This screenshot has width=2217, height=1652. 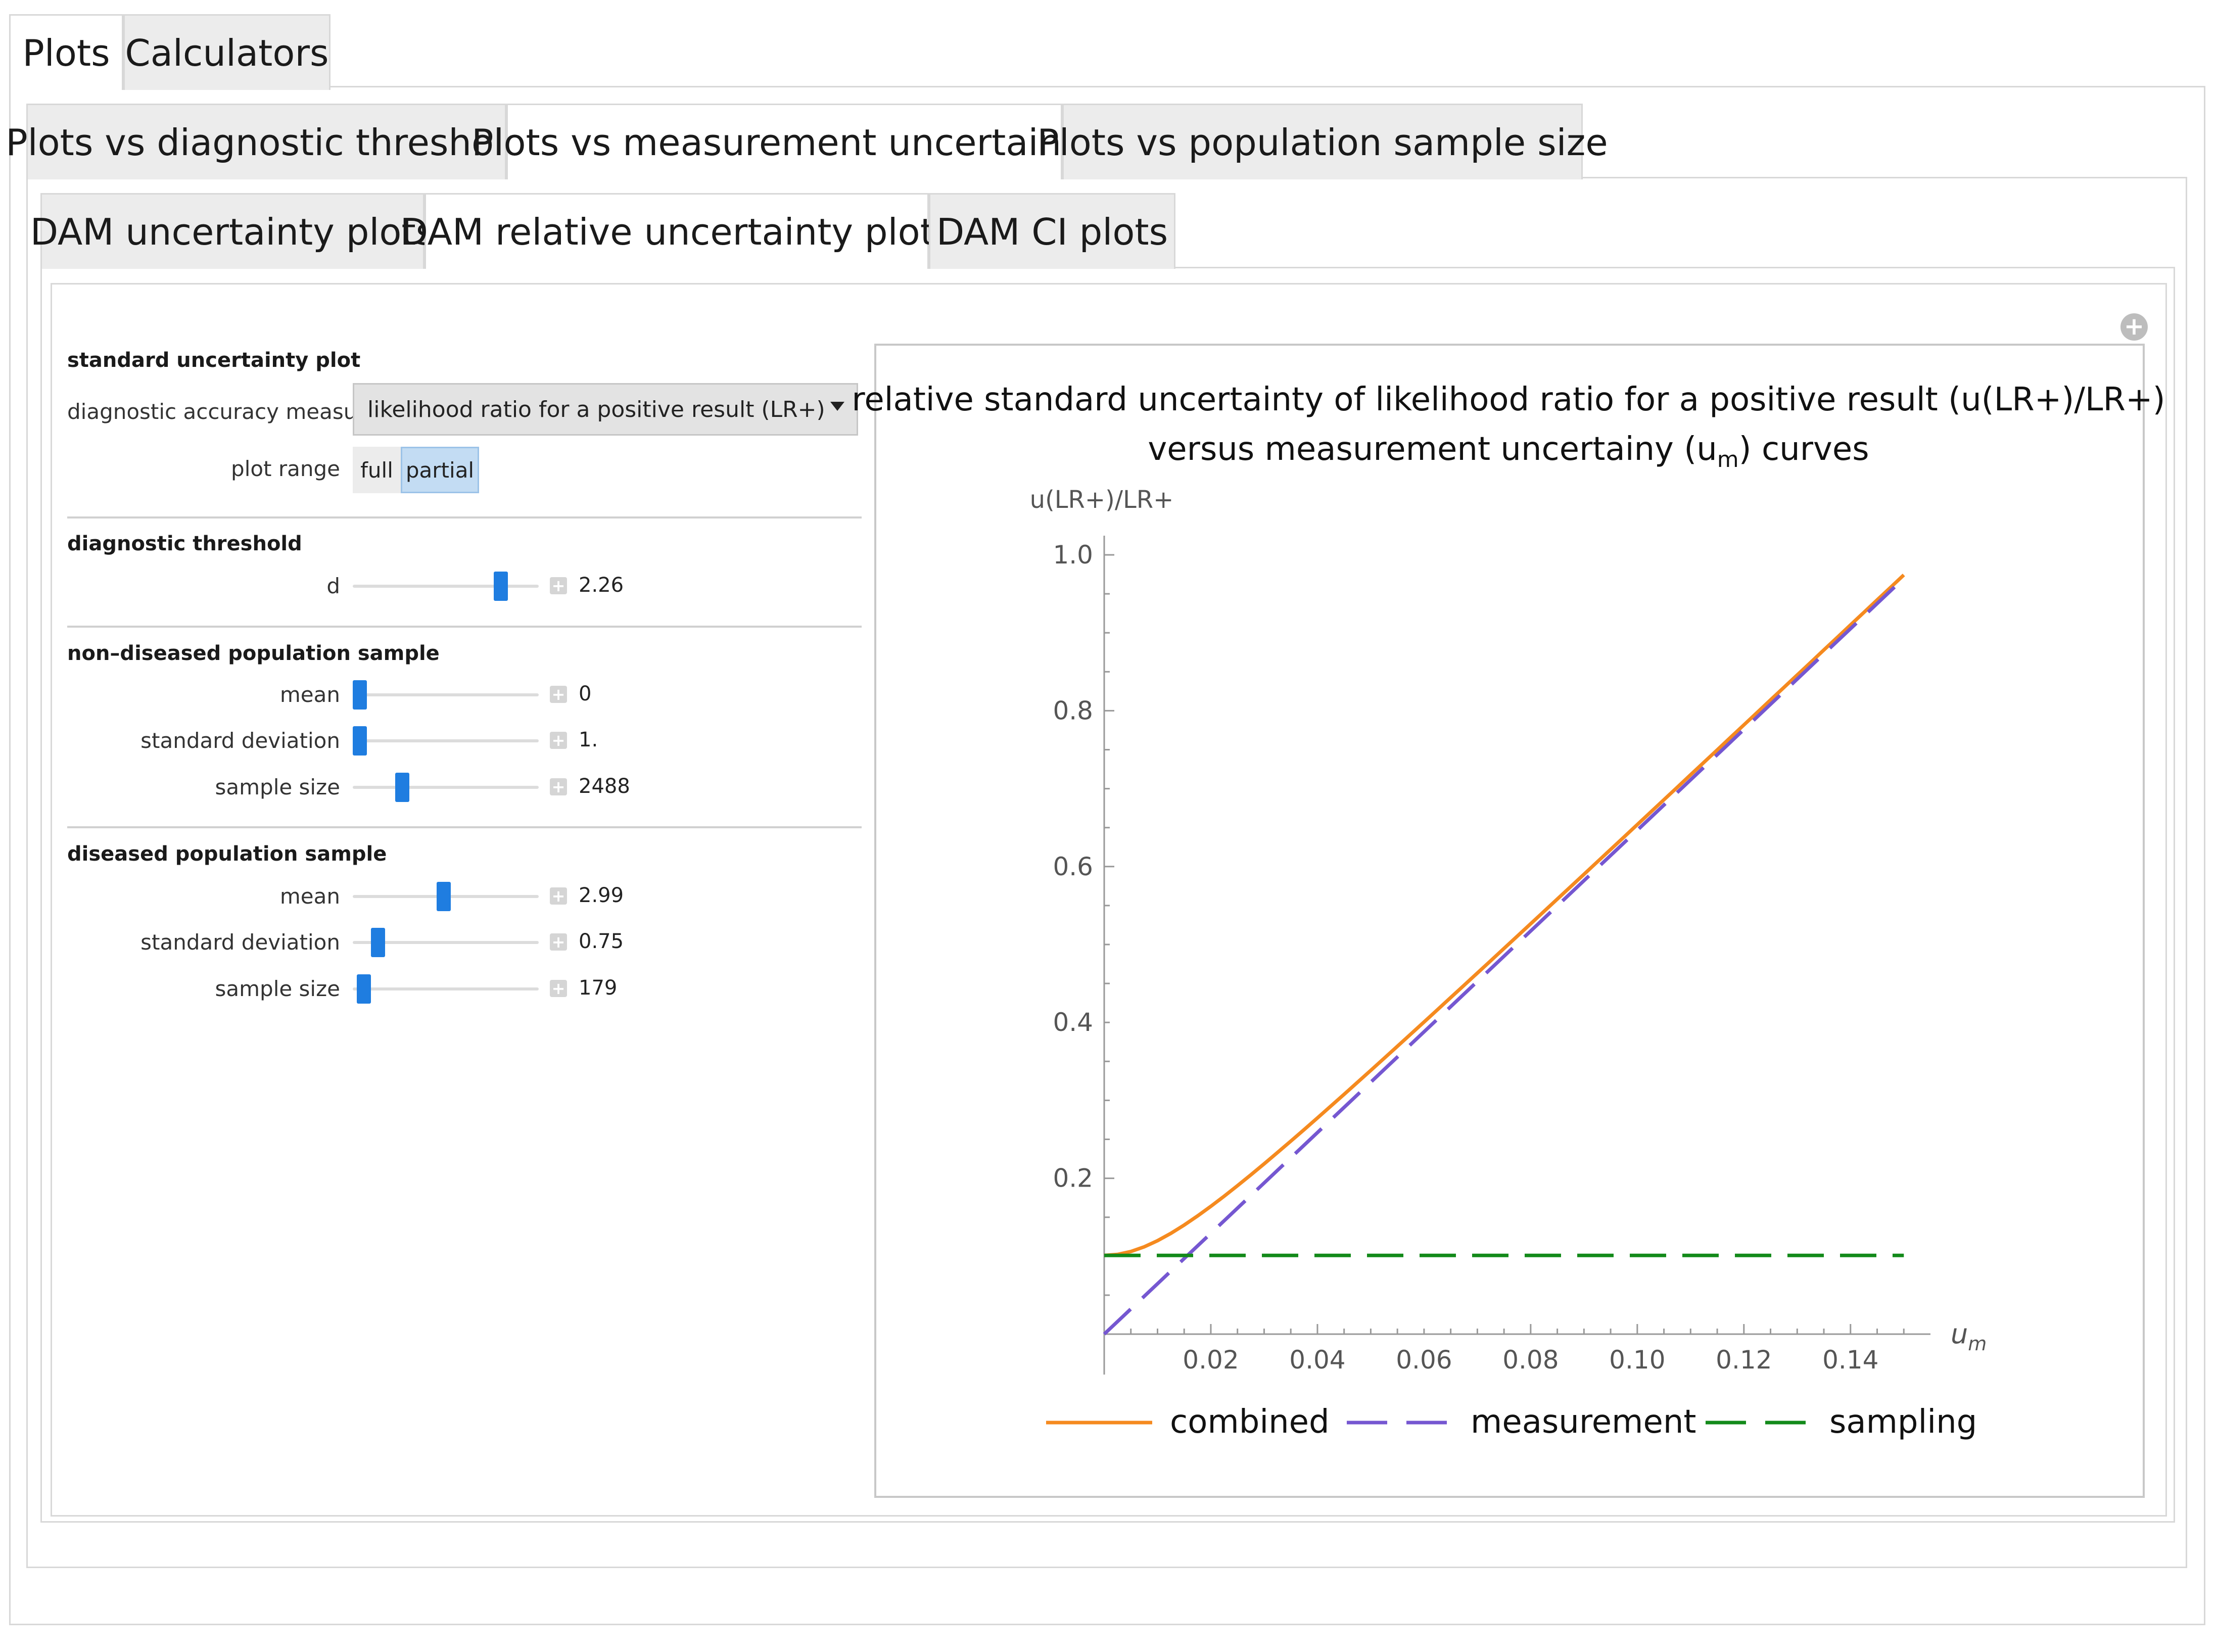 I want to click on non-diseased-mean-slider-track, so click(x=446, y=695).